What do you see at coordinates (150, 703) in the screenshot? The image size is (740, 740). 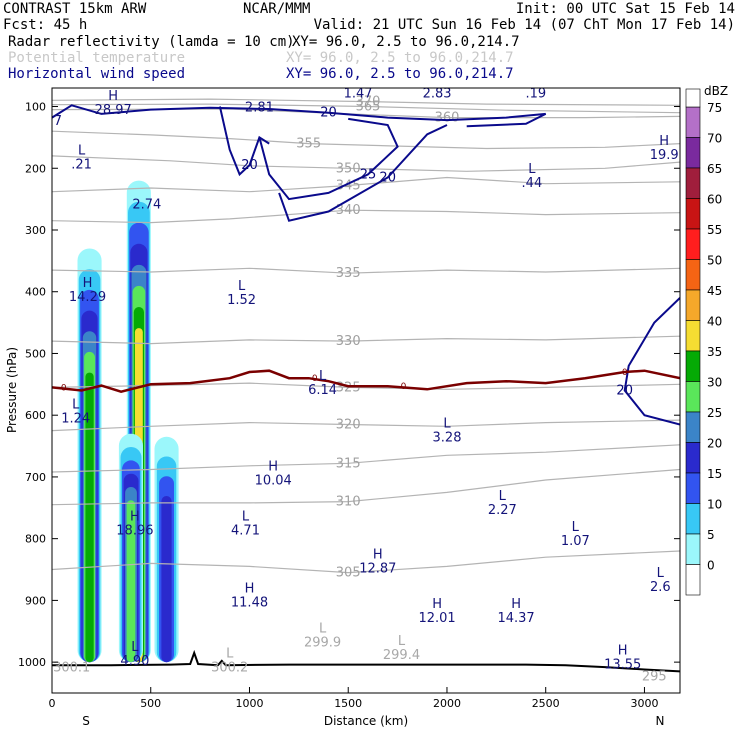 I see `x-tick-label-500: 500` at bounding box center [150, 703].